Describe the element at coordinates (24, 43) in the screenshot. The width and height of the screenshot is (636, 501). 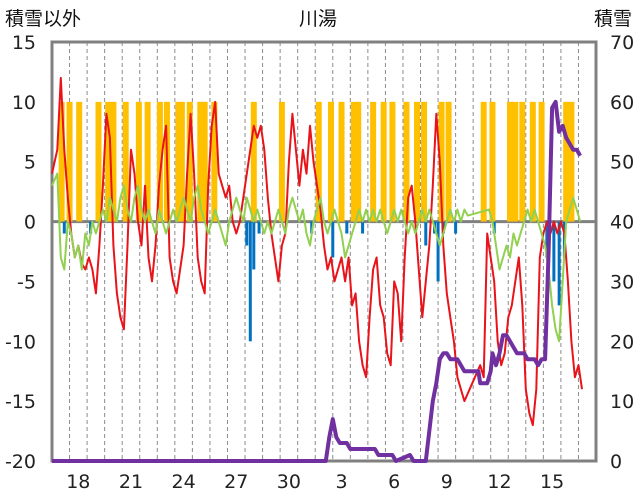
I see `y-left-tick-label: 15` at that location.